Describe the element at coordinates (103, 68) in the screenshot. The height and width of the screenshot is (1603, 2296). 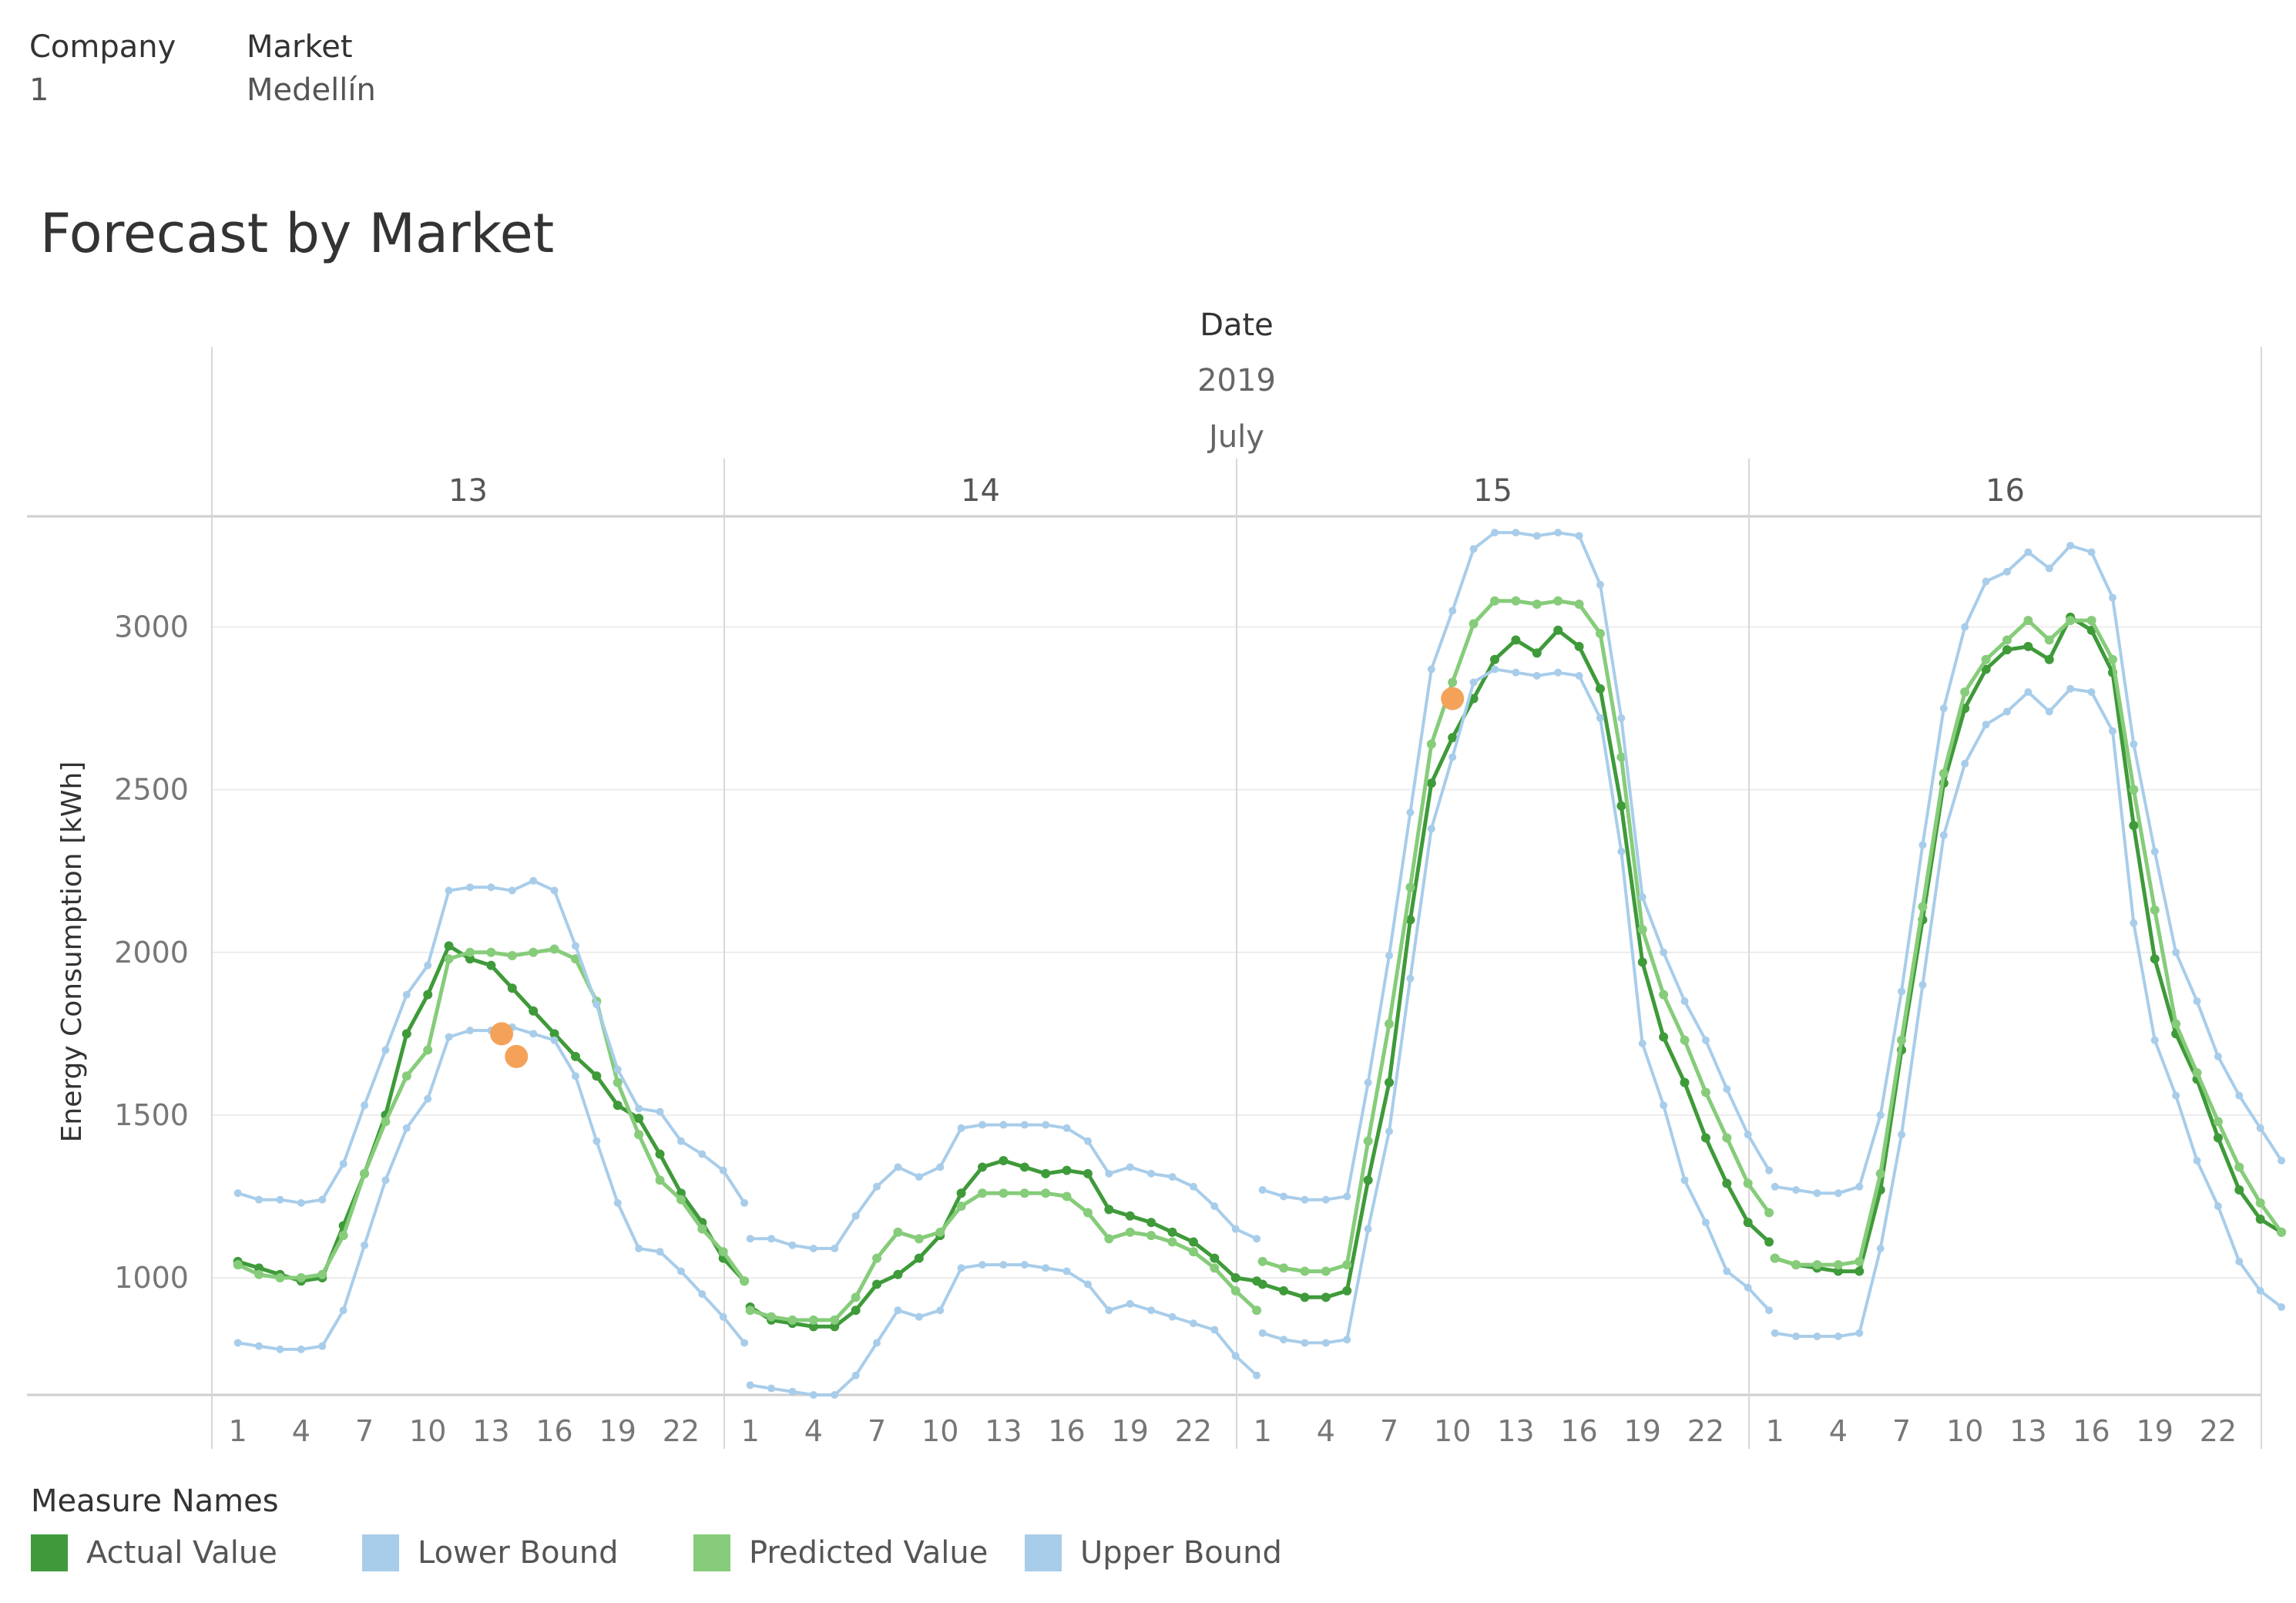
I see `company-filter: Company 1` at that location.